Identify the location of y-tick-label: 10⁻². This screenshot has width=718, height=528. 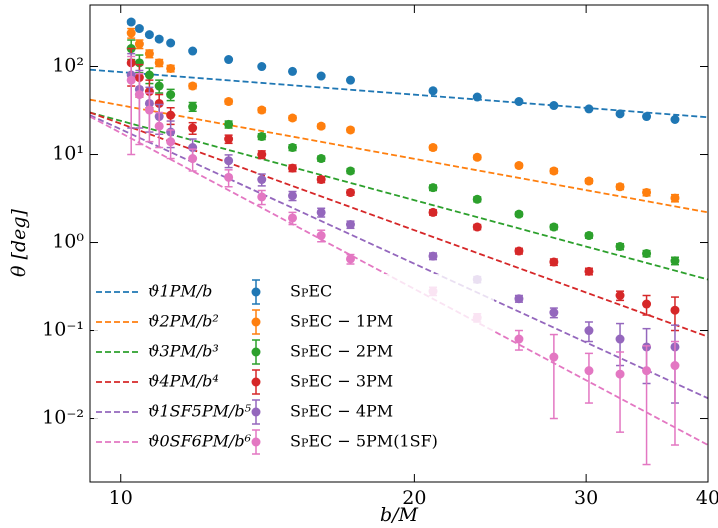
(63, 418).